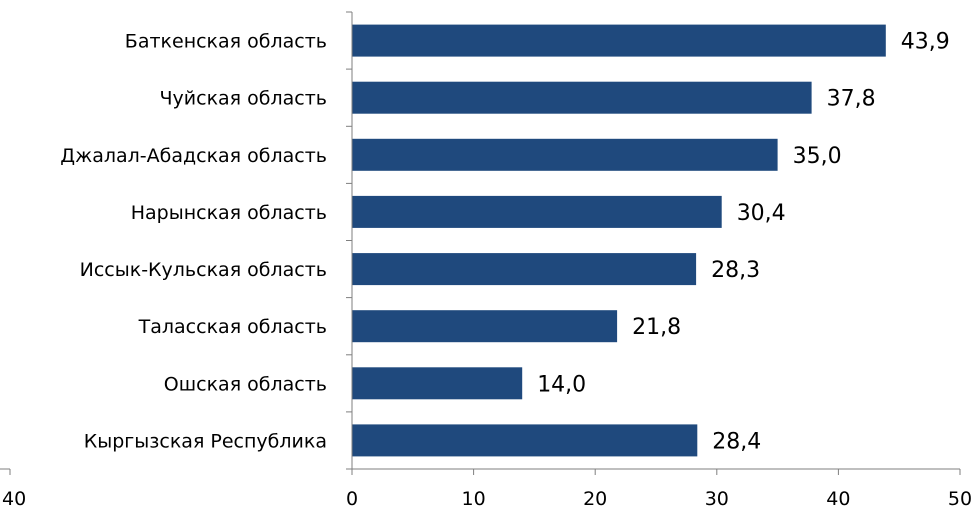 Image resolution: width=979 pixels, height=518 pixels. Describe the element at coordinates (838, 499) in the screenshot. I see `x-tick-label: 40` at that location.